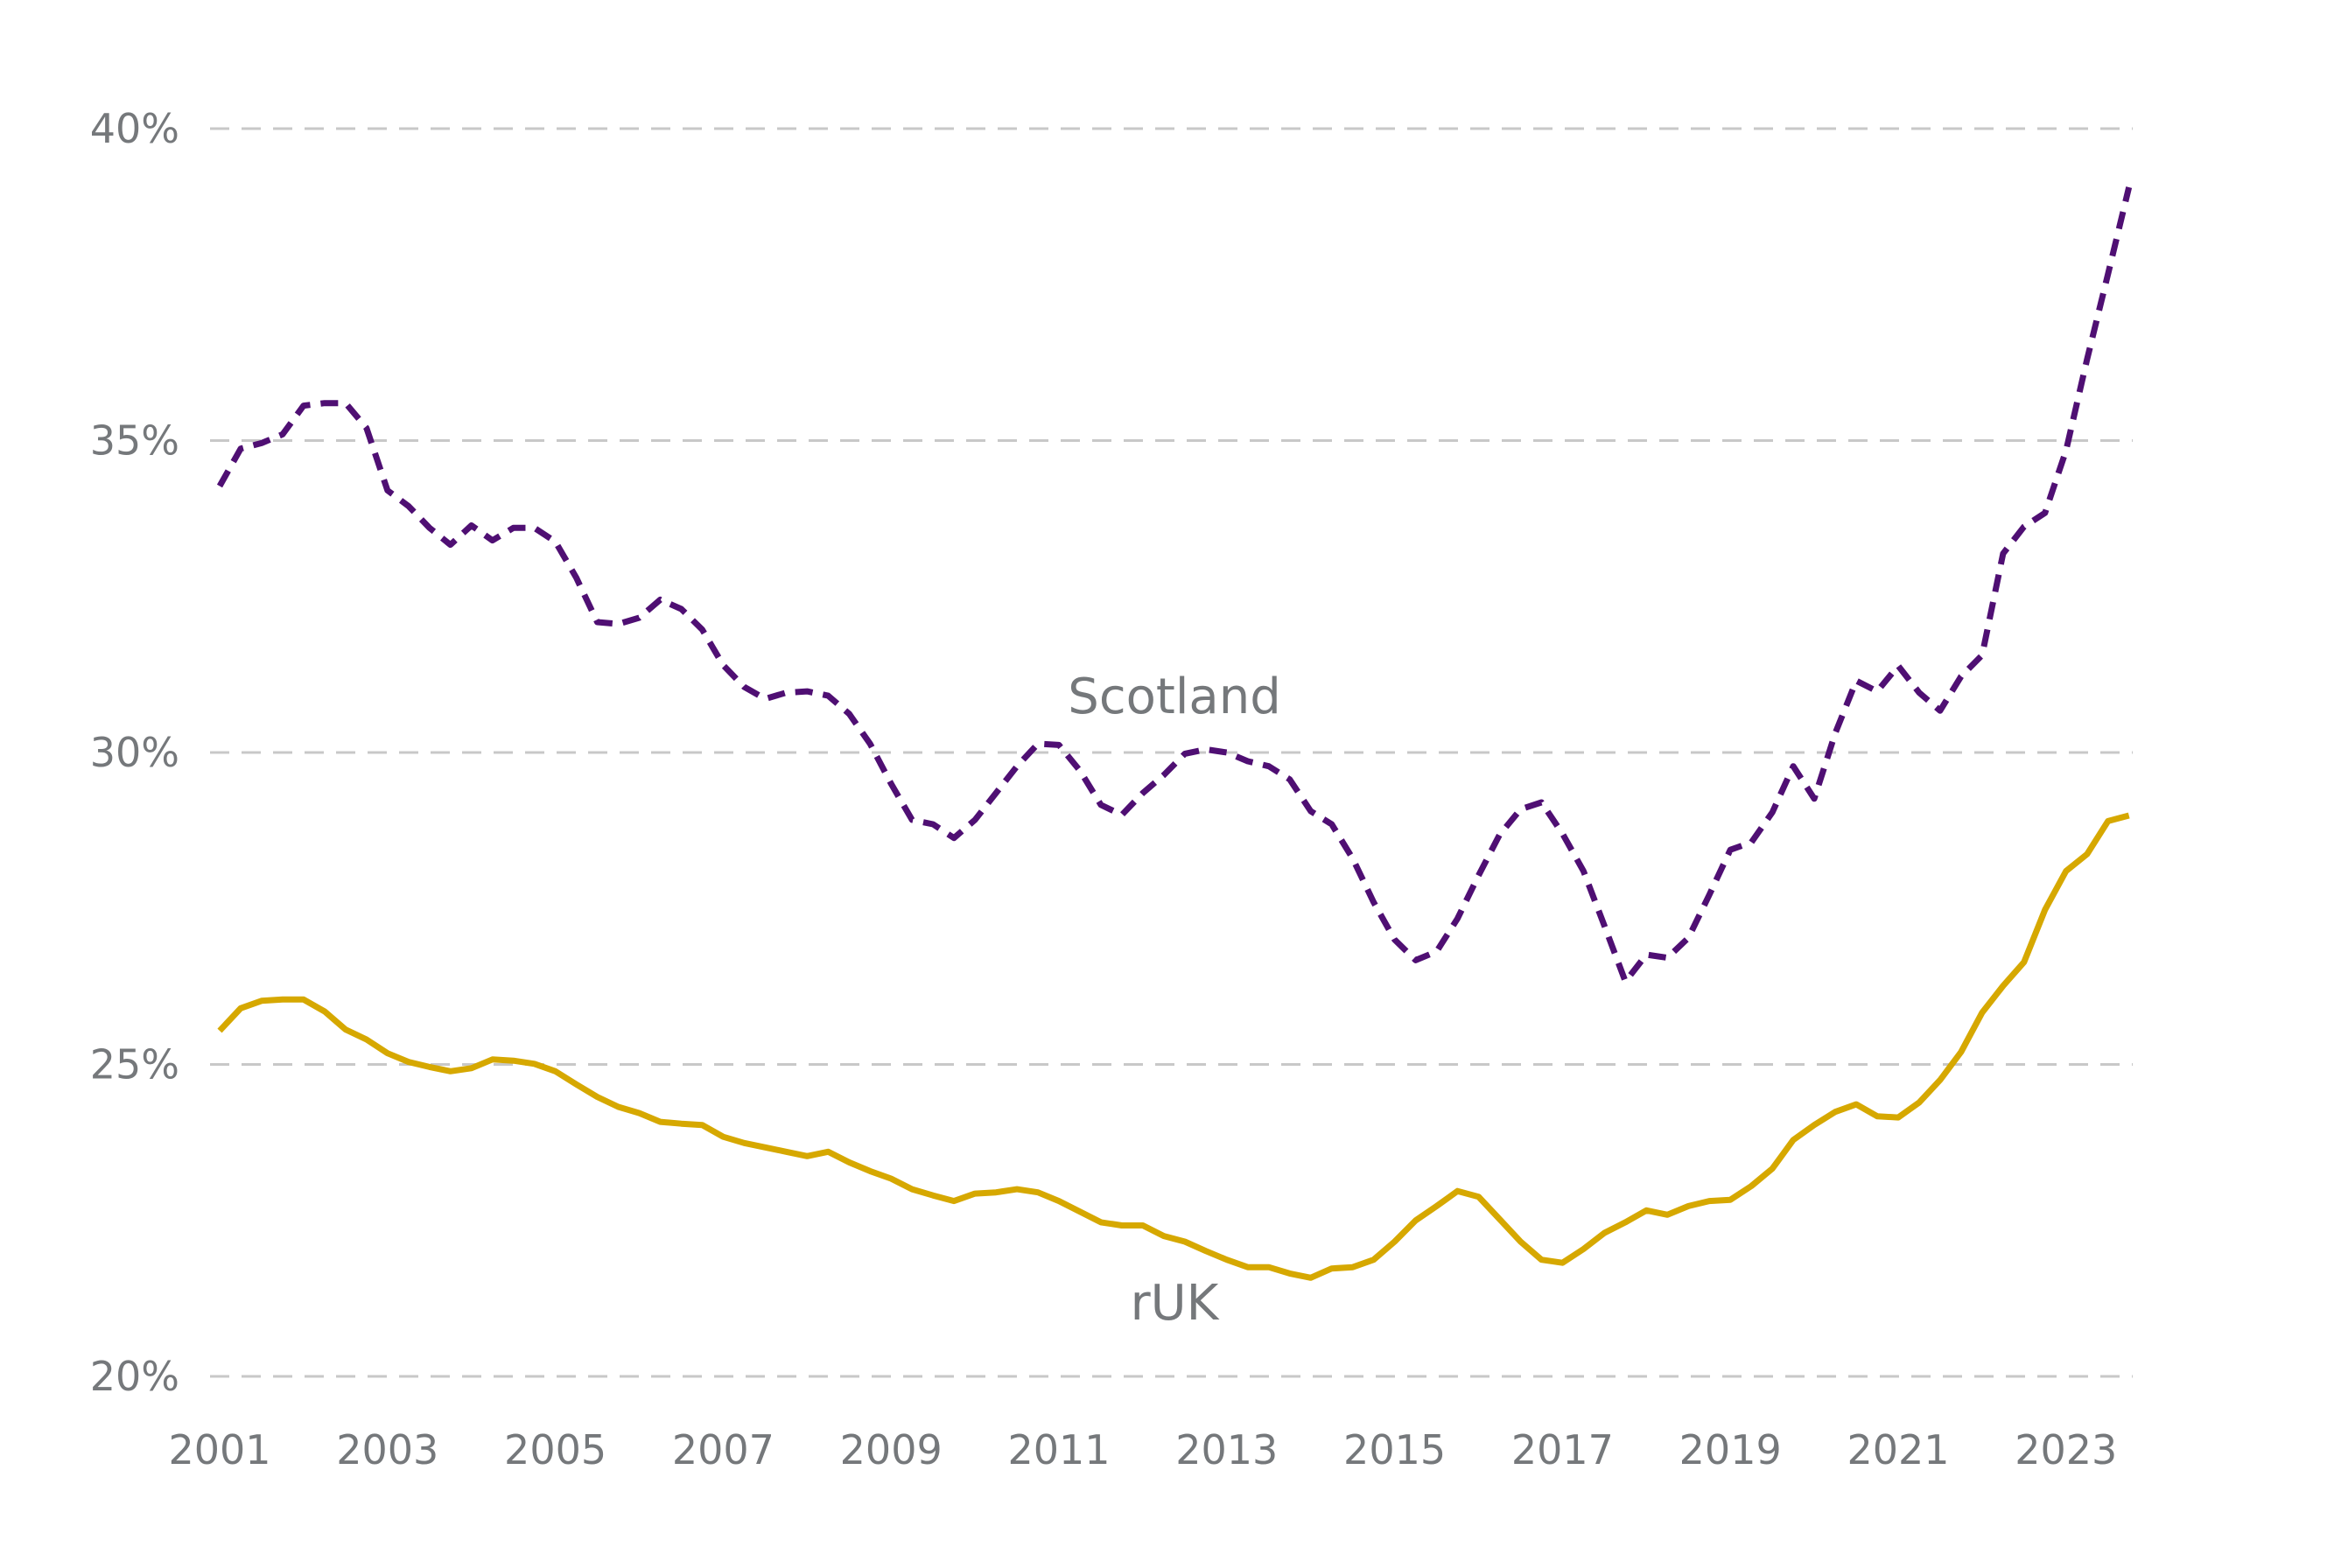  Describe the element at coordinates (2066, 1450) in the screenshot. I see `x-tick-label: 2023` at that location.